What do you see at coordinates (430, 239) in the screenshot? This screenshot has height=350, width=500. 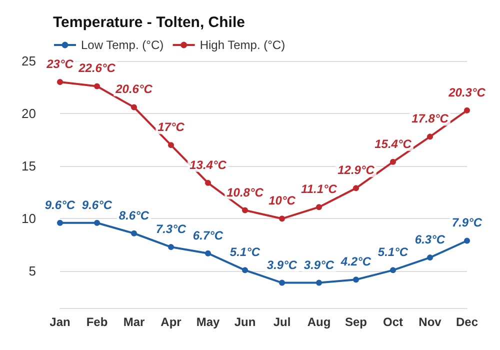 I see `data-label: 6.3°C` at bounding box center [430, 239].